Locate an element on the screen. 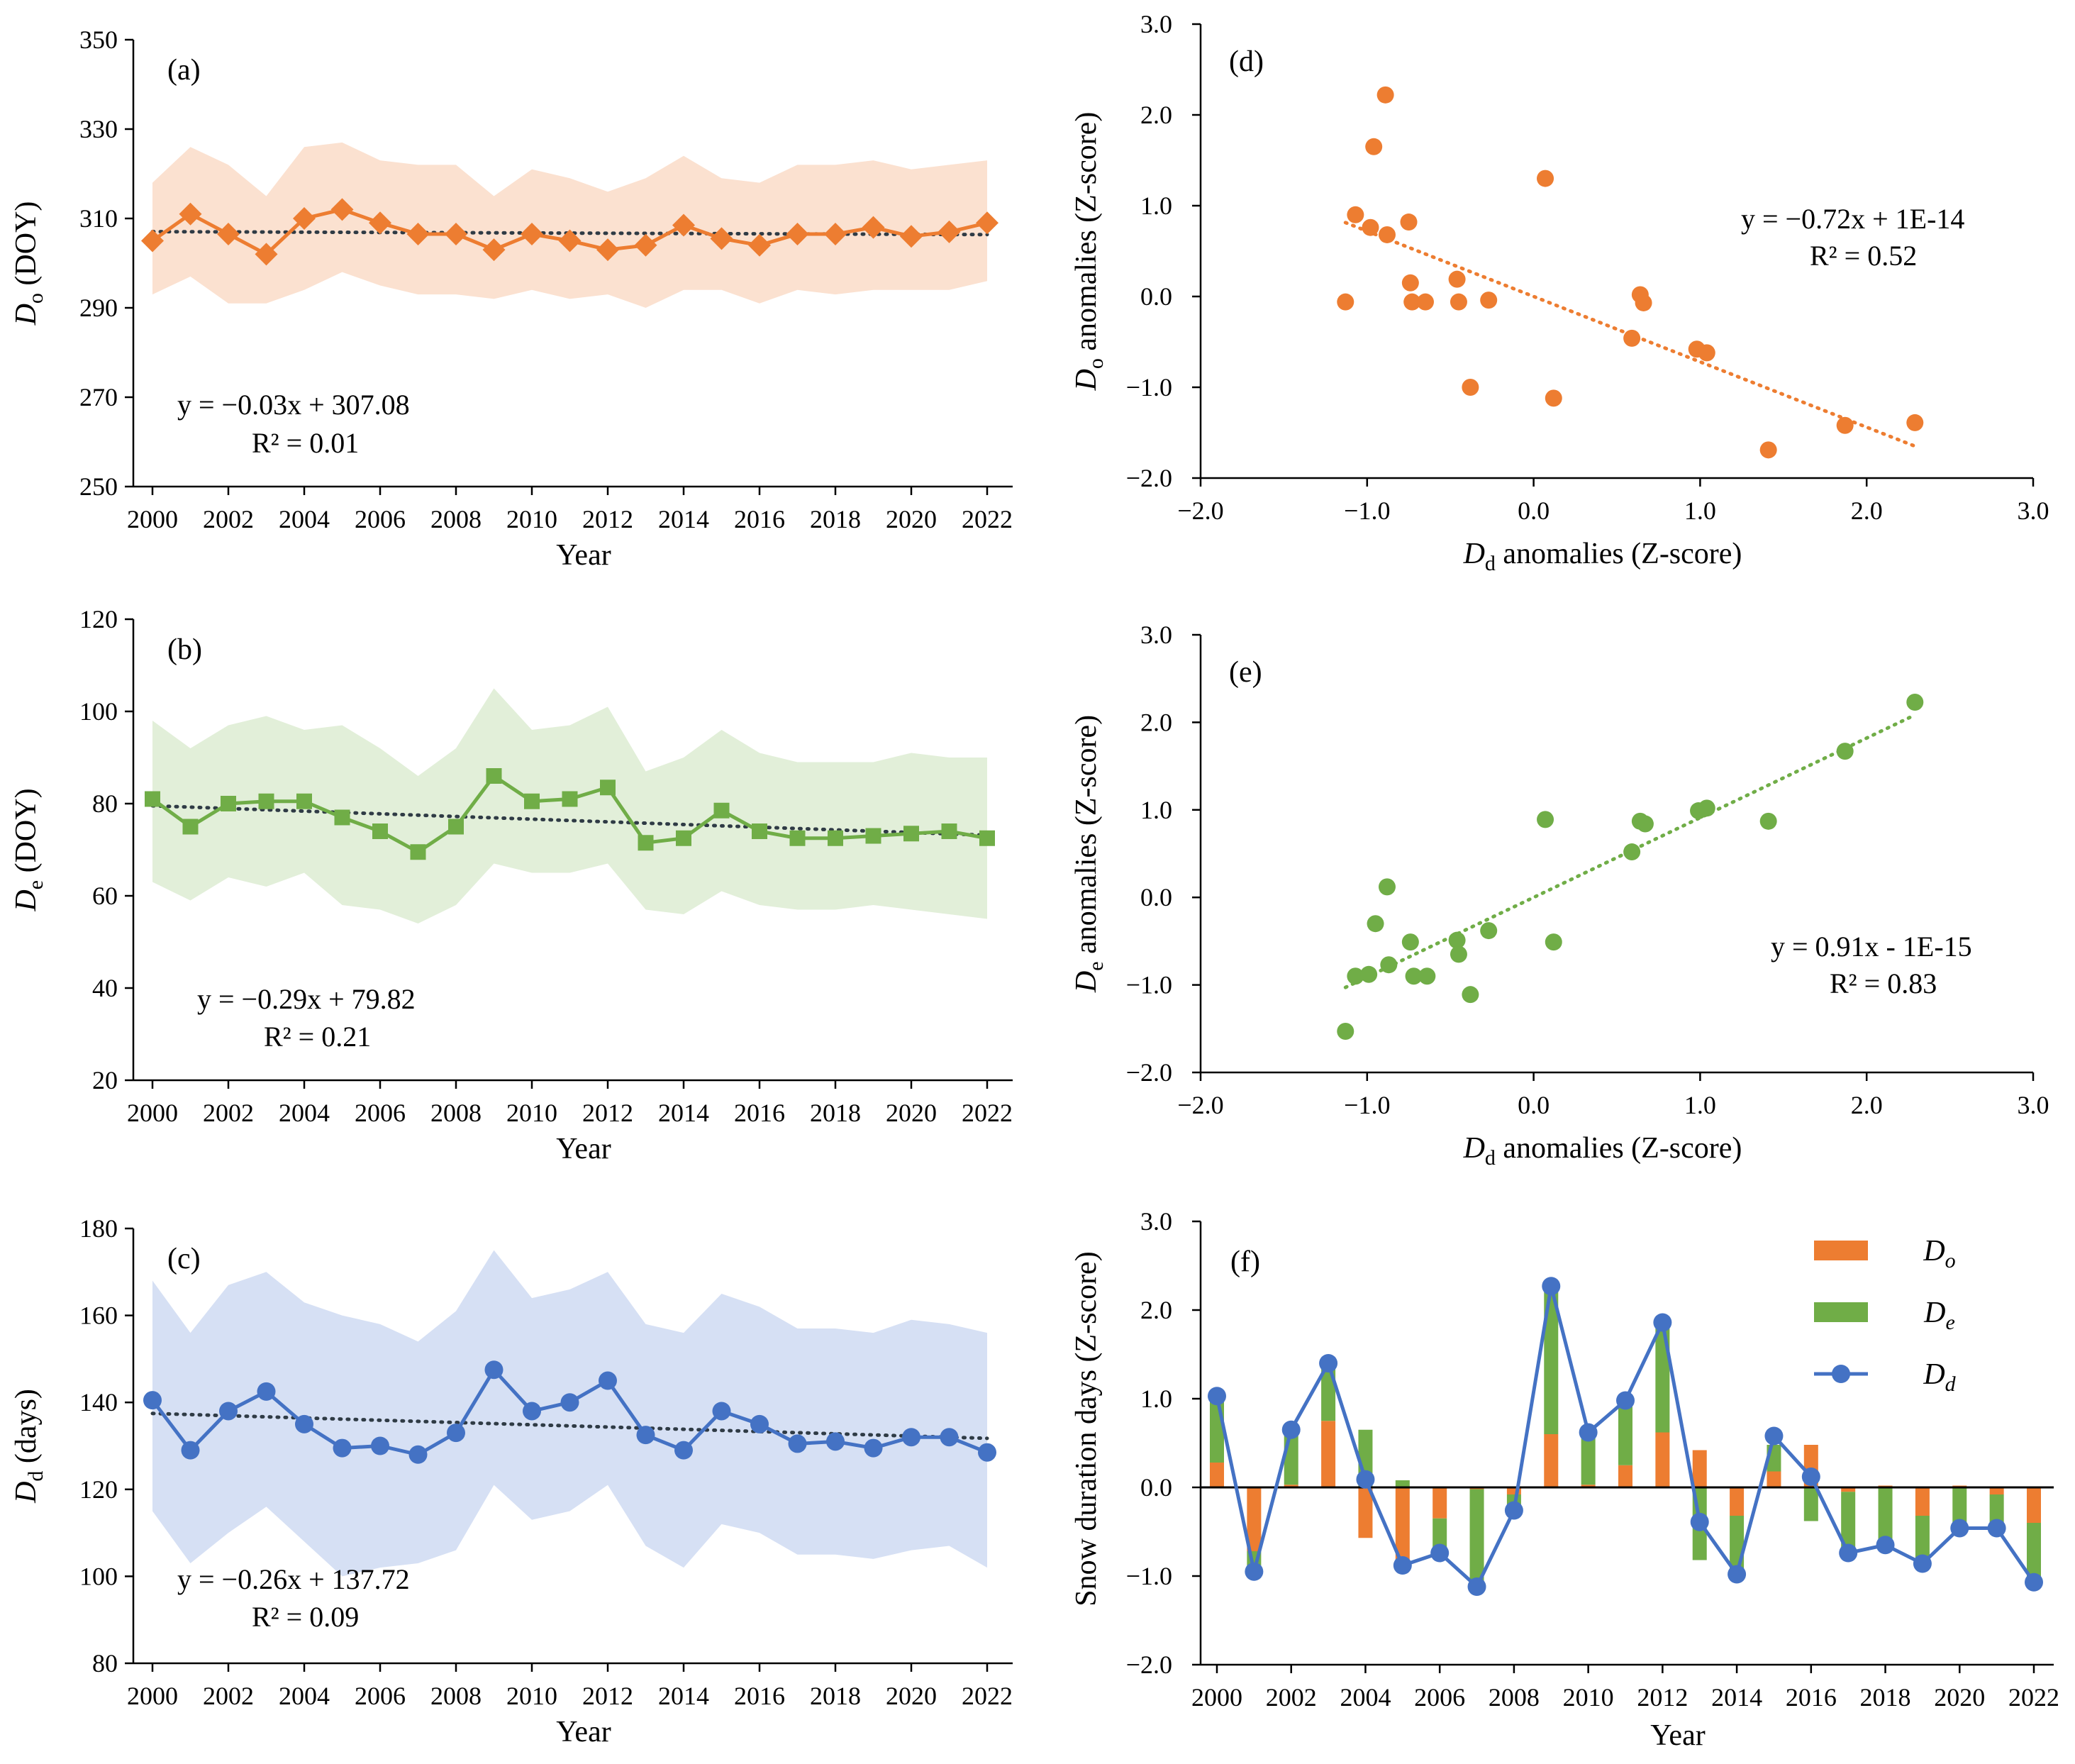  x-tick-label: 2012 is located at coordinates (607, 1696).